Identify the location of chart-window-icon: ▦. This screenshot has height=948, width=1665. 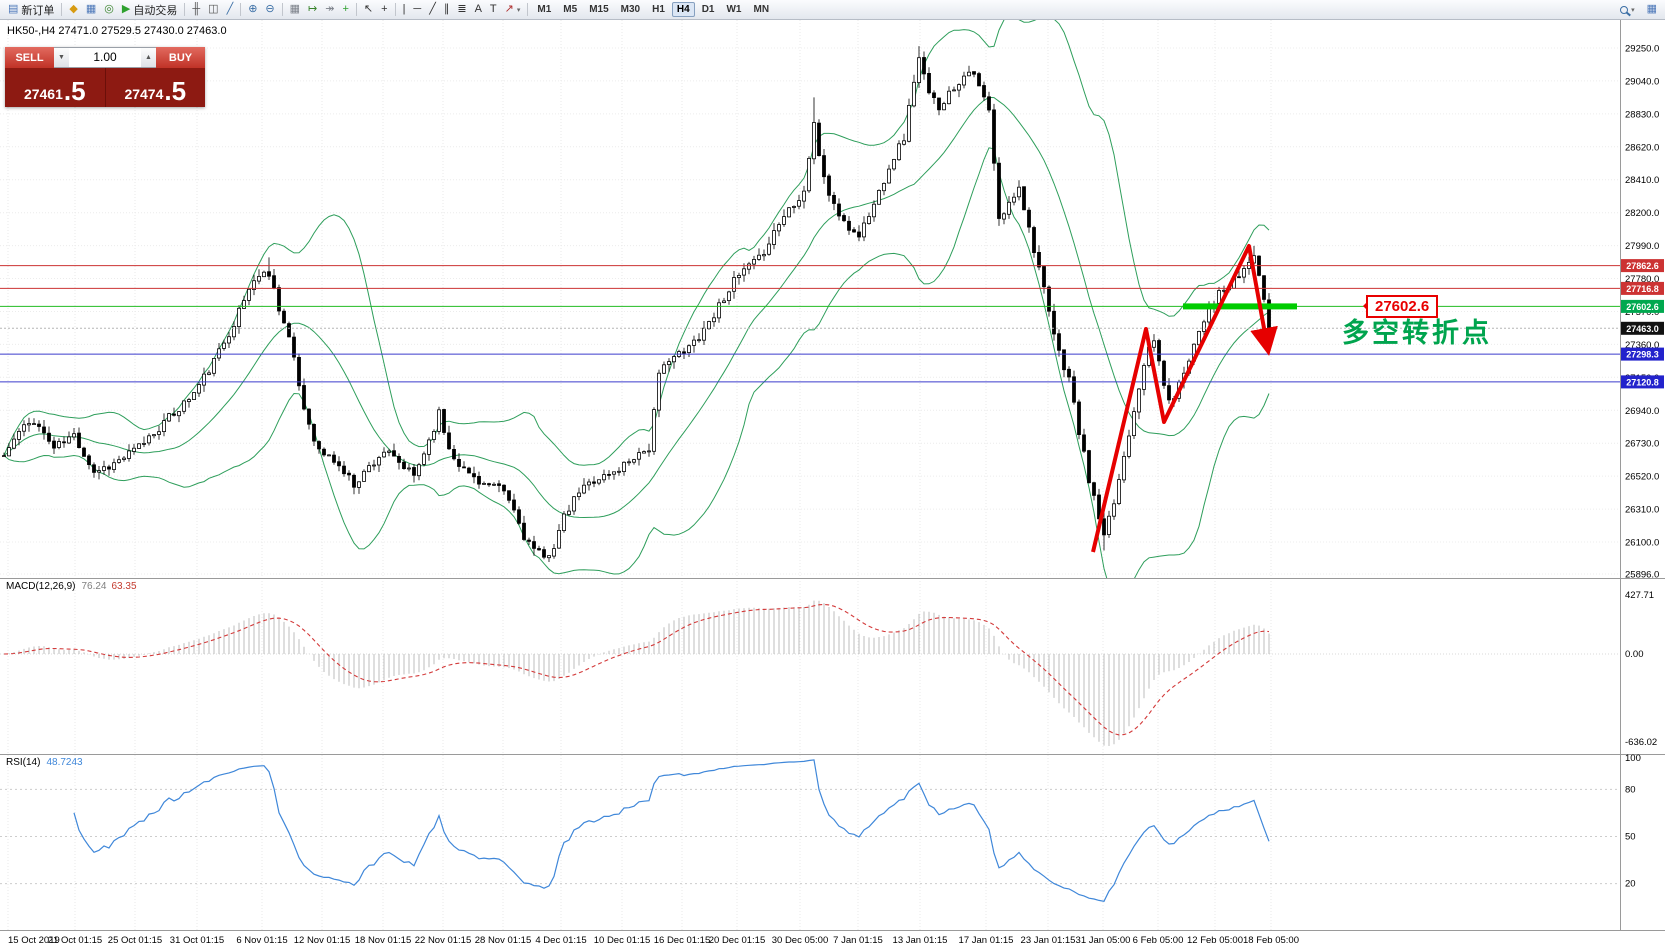
(1651, 9).